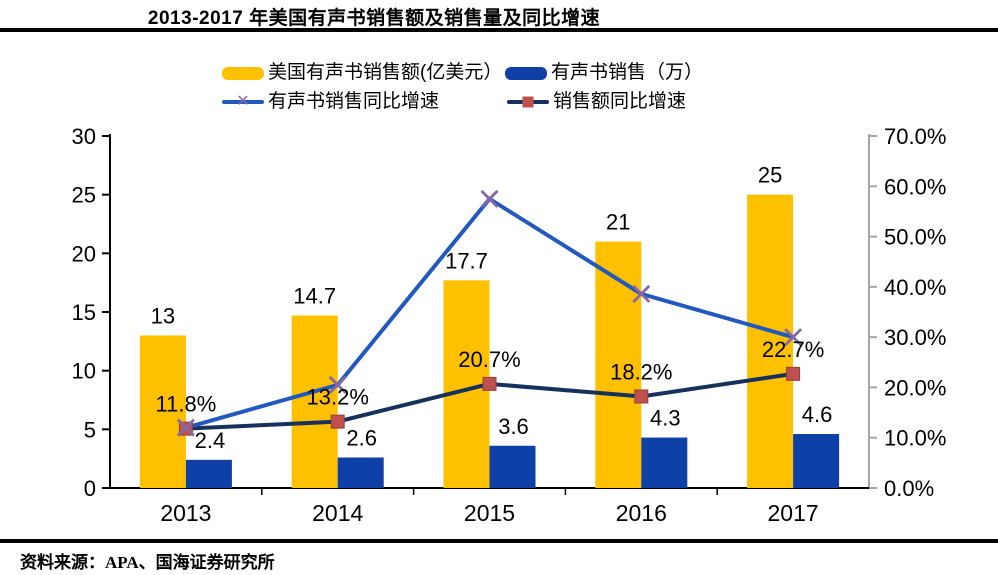  Describe the element at coordinates (915, 287) in the screenshot. I see `y-axis-right-tick-label: 40.0%` at that location.